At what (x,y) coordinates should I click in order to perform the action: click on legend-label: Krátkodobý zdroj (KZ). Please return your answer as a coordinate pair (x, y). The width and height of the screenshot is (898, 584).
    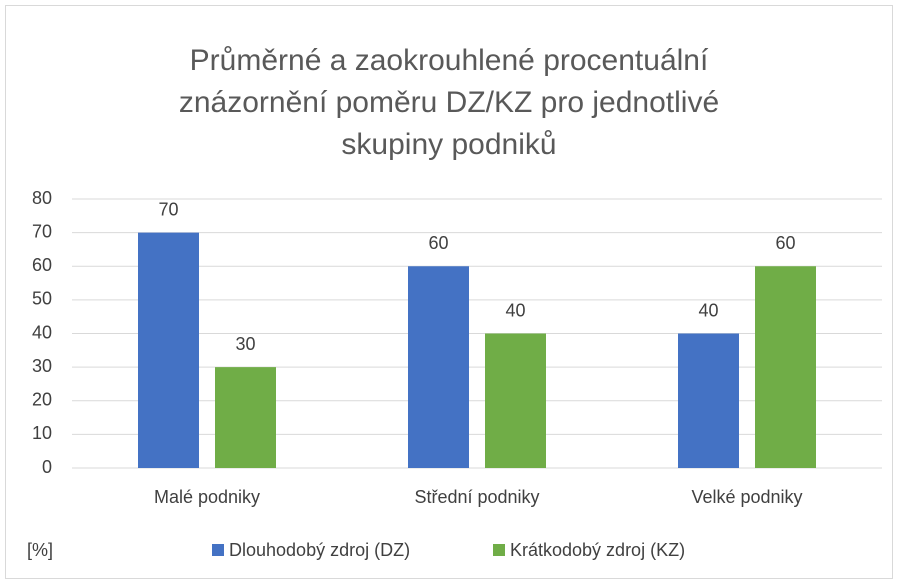
    Looking at the image, I should click on (597, 550).